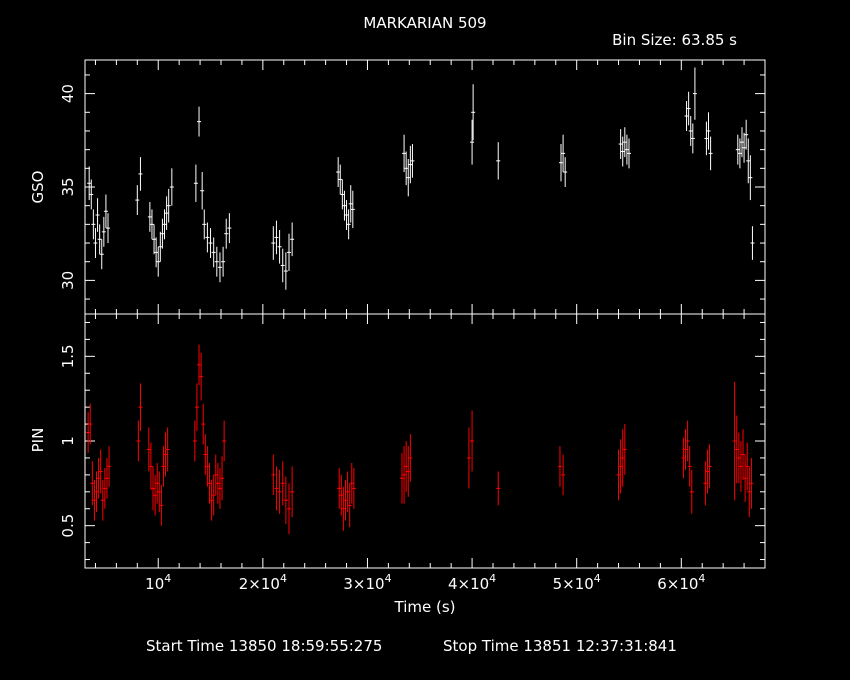 Image resolution: width=850 pixels, height=680 pixels. Describe the element at coordinates (38, 440) in the screenshot. I see `pin-axis-label: PIN` at that location.